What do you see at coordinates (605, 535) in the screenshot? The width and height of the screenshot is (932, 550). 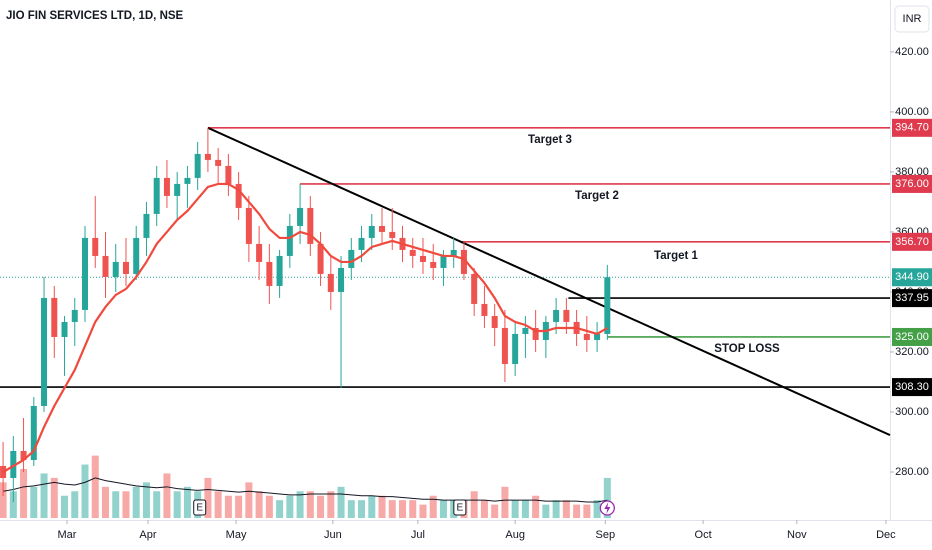 I see `x-tick-label: Sep` at bounding box center [605, 535].